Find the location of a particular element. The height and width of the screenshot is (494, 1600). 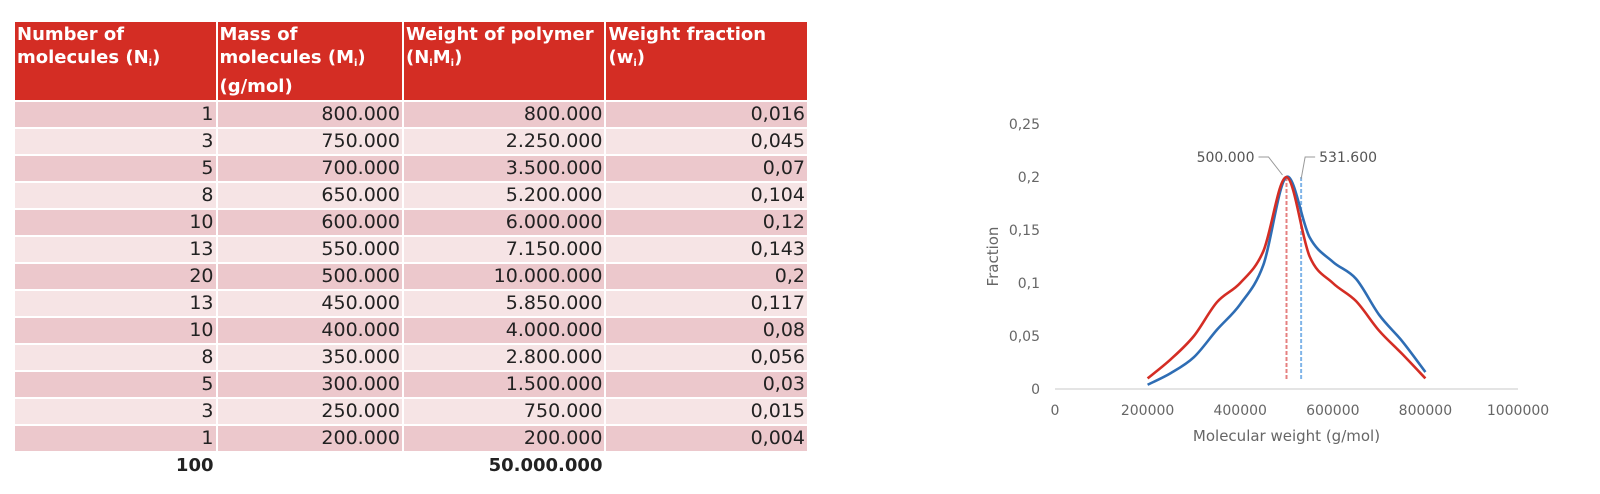

table-cell: 2.800.000 is located at coordinates (504, 357).